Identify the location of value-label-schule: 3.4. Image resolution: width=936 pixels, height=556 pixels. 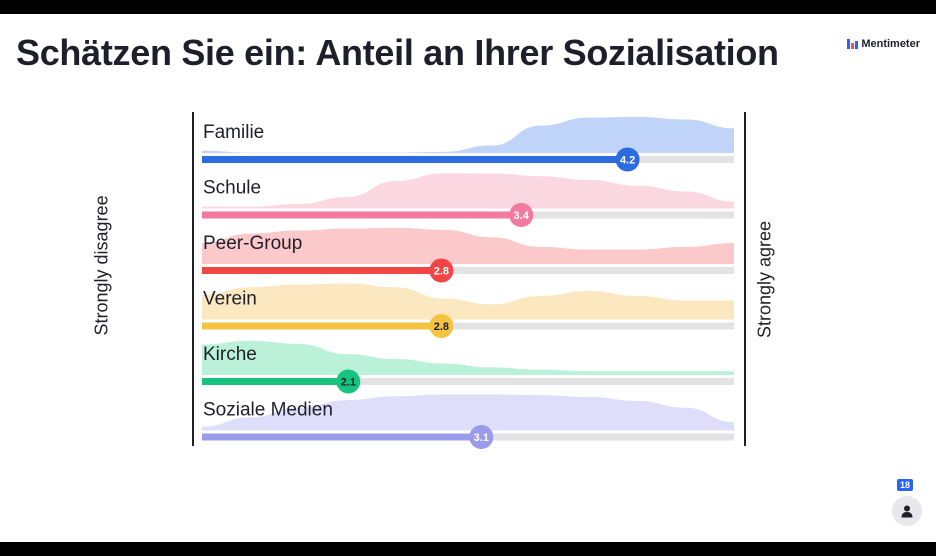
(522, 216).